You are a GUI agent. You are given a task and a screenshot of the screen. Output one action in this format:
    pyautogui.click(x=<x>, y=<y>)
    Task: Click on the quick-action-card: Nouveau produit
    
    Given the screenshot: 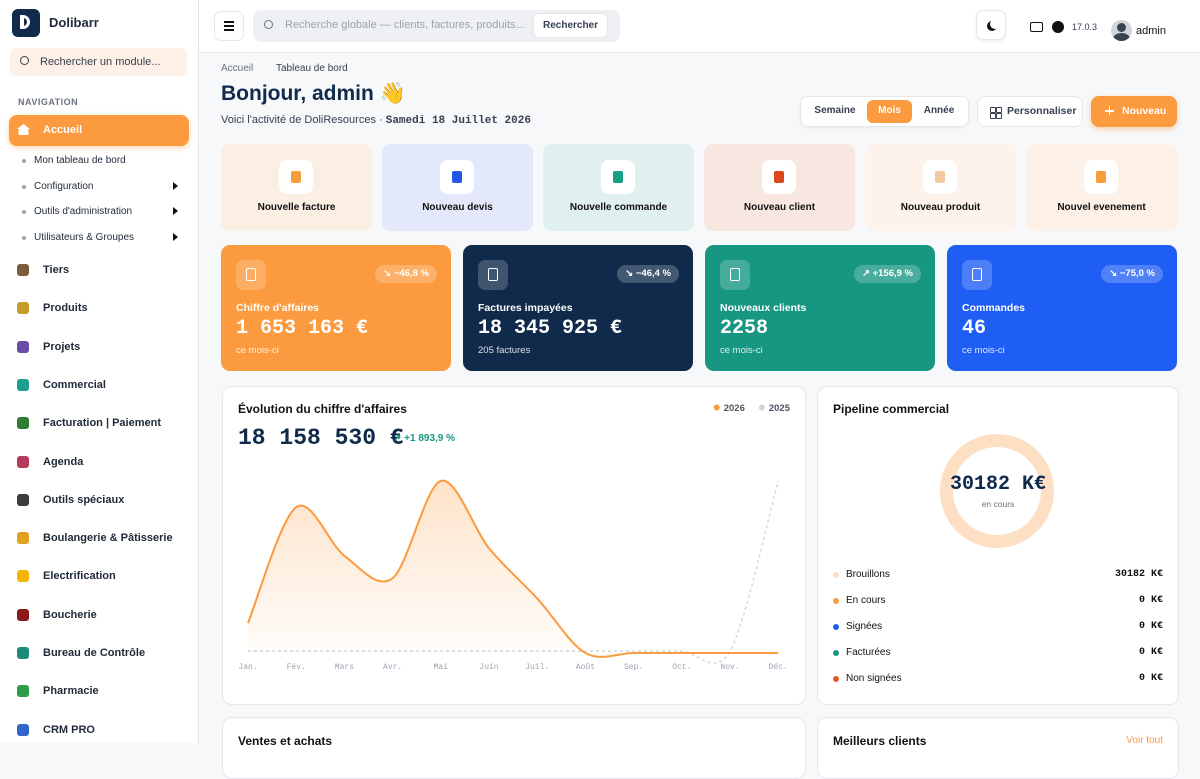 What is the action you would take?
    pyautogui.click(x=940, y=187)
    